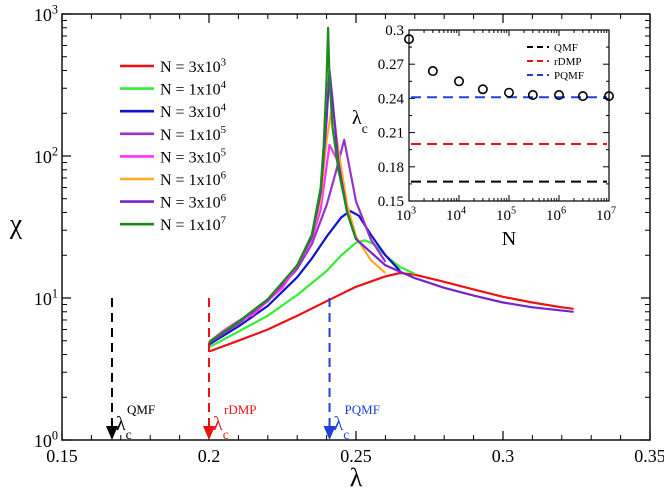 This screenshot has height=490, width=664. What do you see at coordinates (362, 409) in the screenshot?
I see `threshold-label-sup-3: PQMF` at bounding box center [362, 409].